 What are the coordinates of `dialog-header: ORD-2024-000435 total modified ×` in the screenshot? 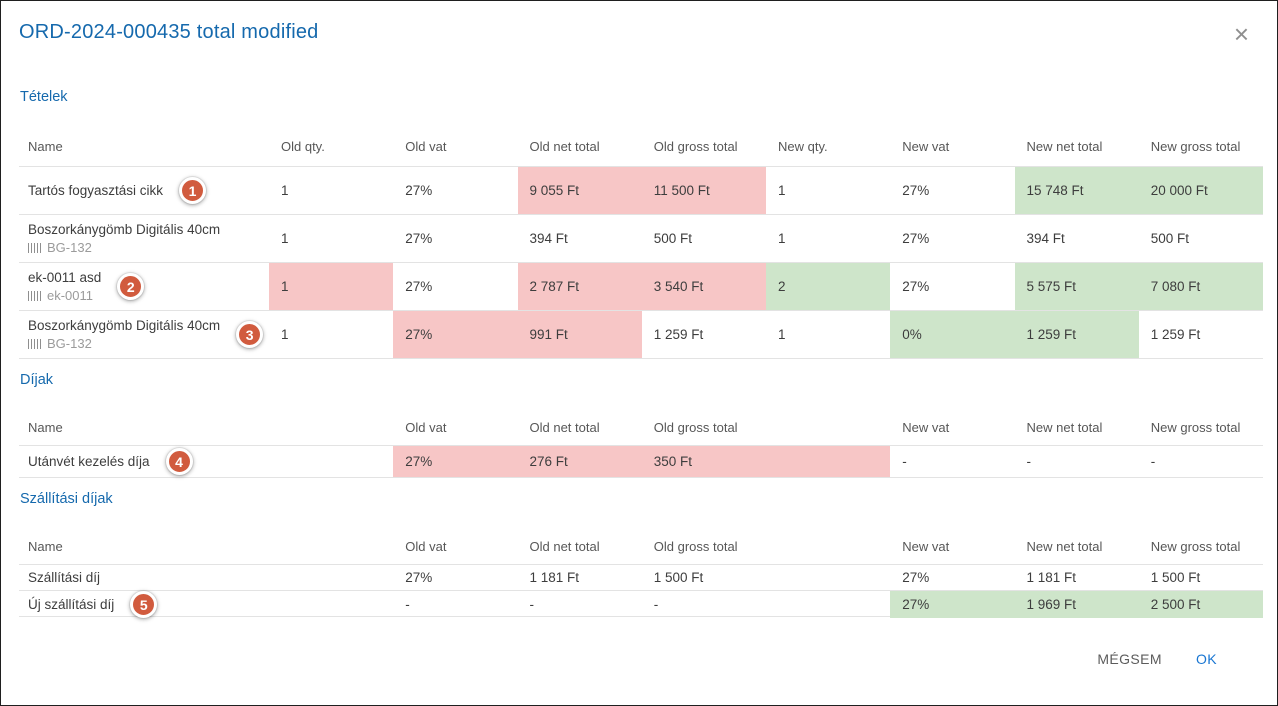 It's located at (641, 34).